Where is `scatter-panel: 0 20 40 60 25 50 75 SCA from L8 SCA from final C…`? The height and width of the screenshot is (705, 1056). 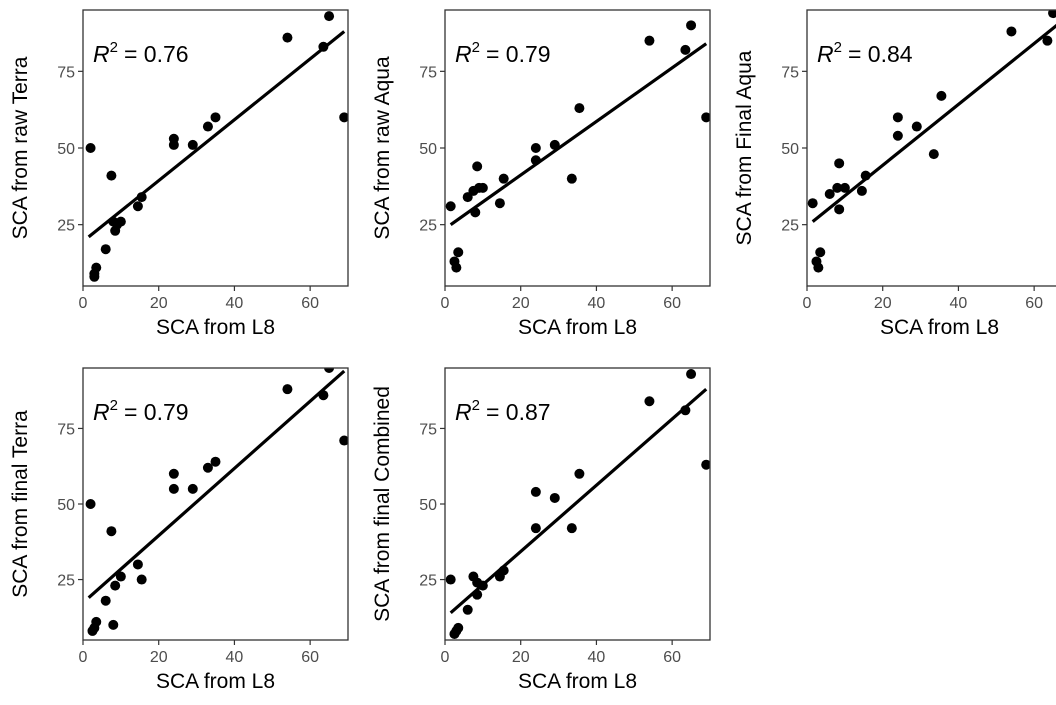
scatter-panel: 0 20 40 60 25 50 75 SCA from L8 SCA from final C… is located at coordinates (541, 530).